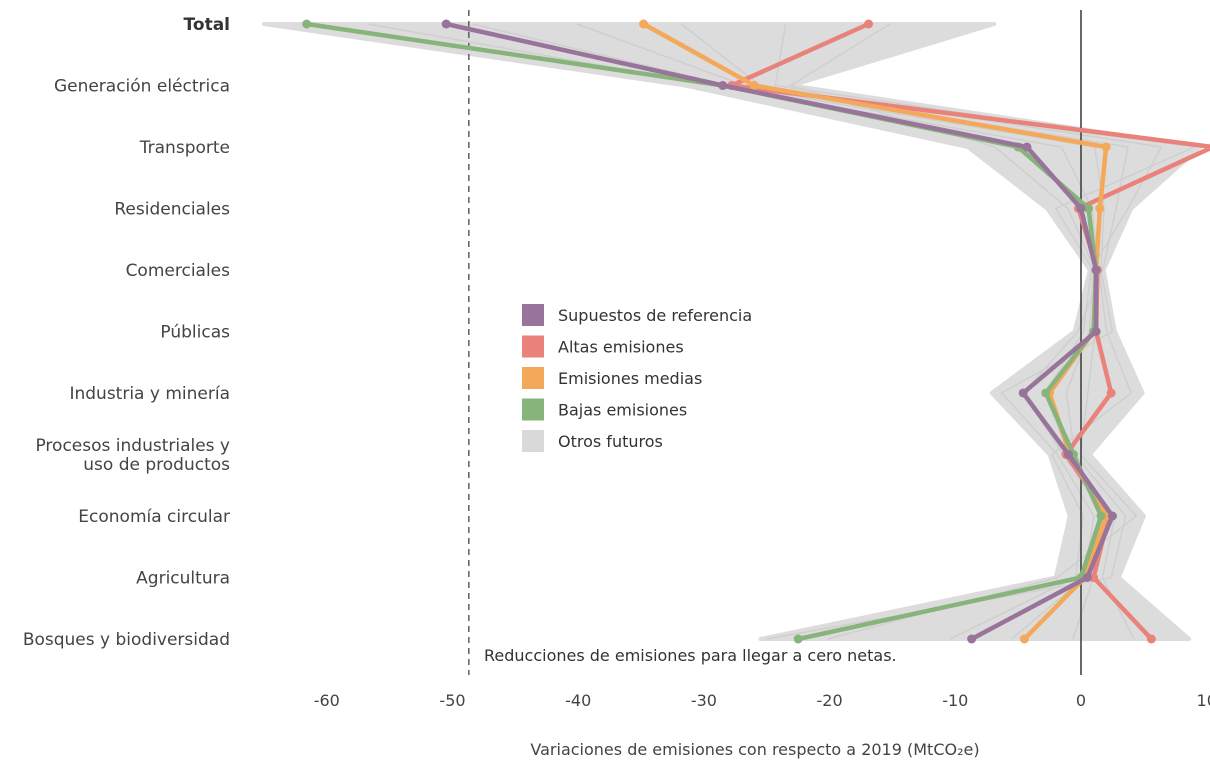 Image resolution: width=1210 pixels, height=761 pixels. I want to click on category-label-line: uso de productos, so click(156, 465).